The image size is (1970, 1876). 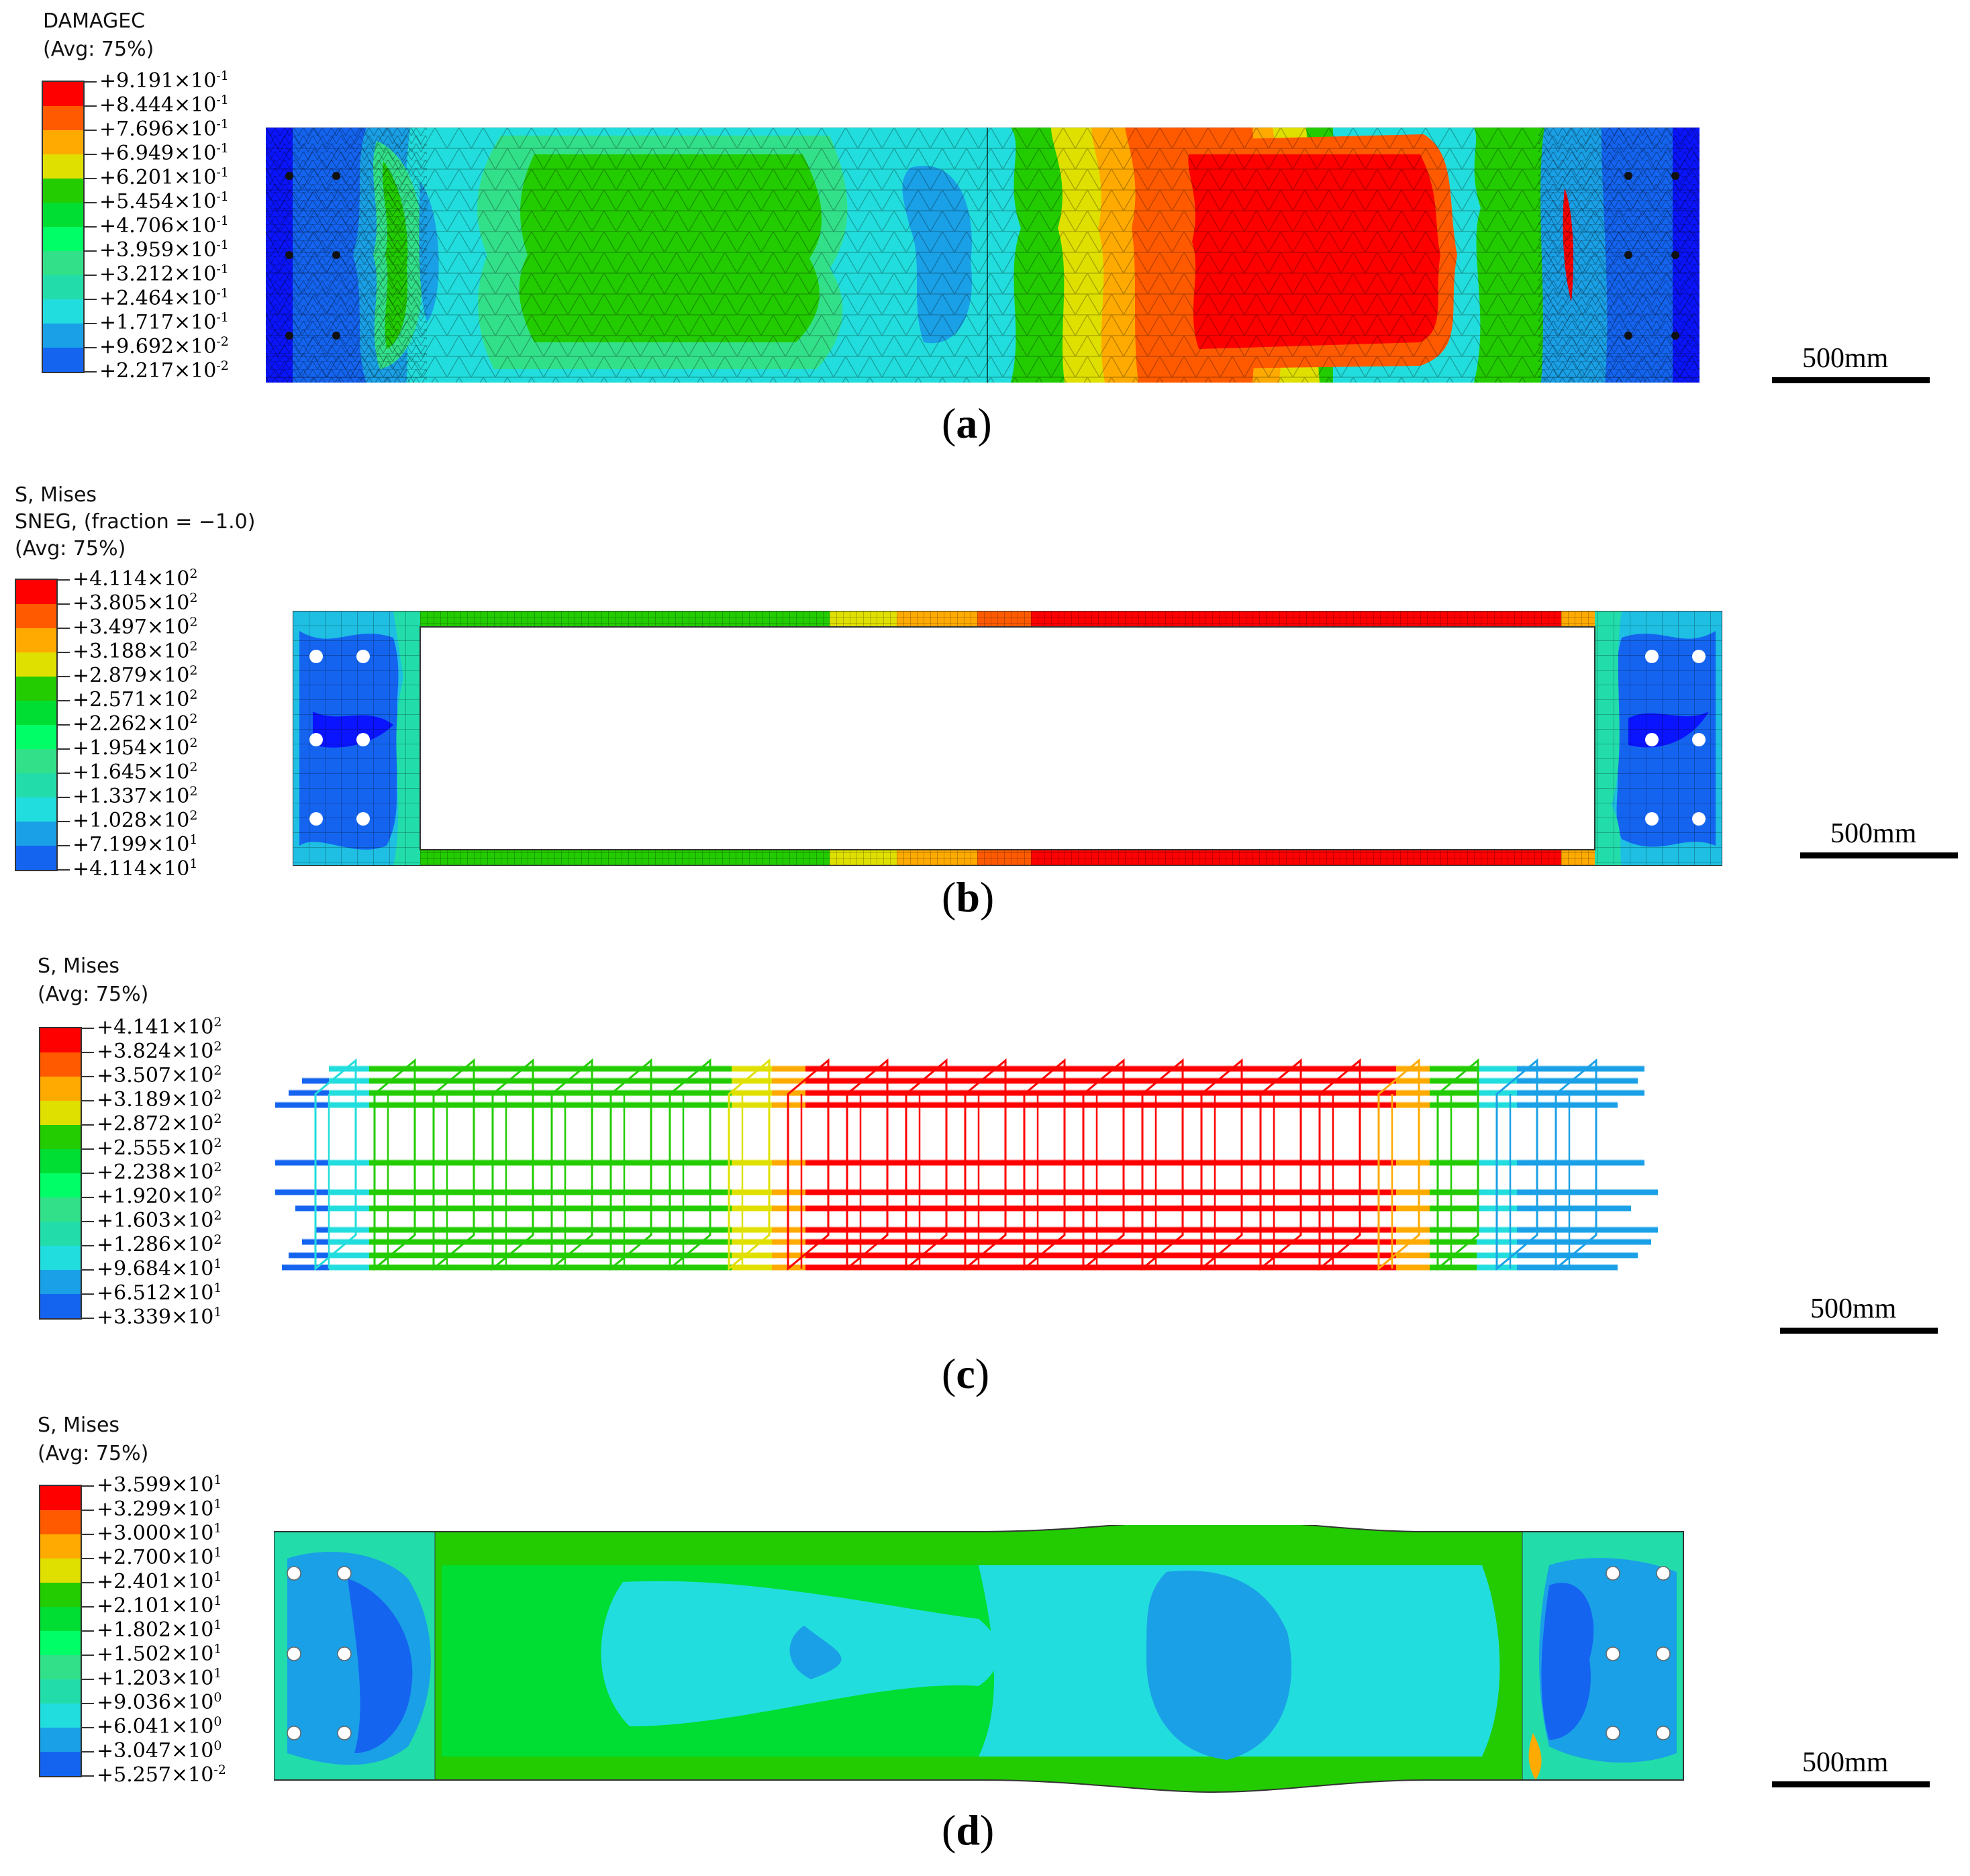 What do you see at coordinates (36, 725) in the screenshot?
I see `legend-color-bar` at bounding box center [36, 725].